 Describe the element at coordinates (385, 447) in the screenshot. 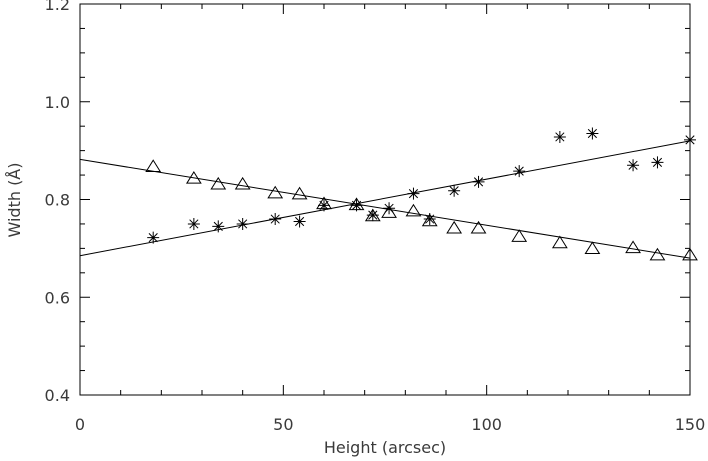

I see `x-axis-title: Height (arcsec)` at that location.